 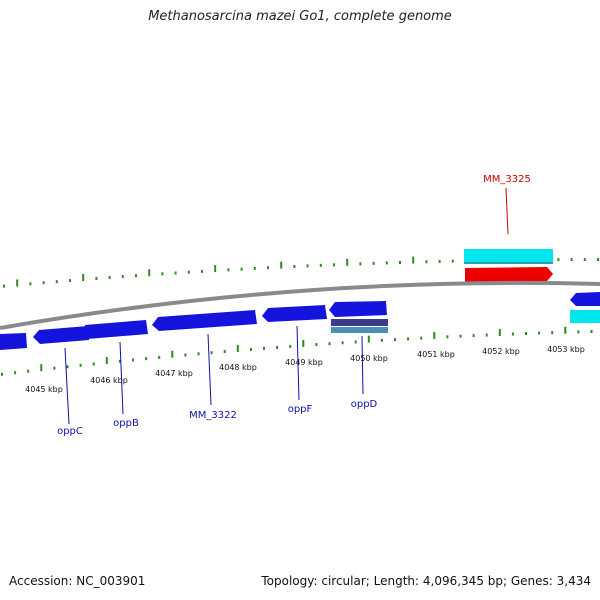 I want to click on tick-label: 4046 kbp, so click(x=109, y=380).